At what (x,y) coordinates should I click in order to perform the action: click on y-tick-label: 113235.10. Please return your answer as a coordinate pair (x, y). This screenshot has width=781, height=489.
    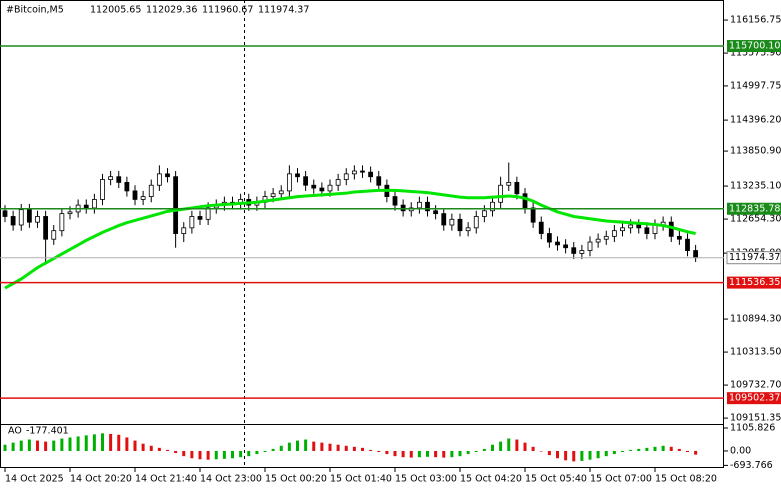
    Looking at the image, I should click on (755, 186).